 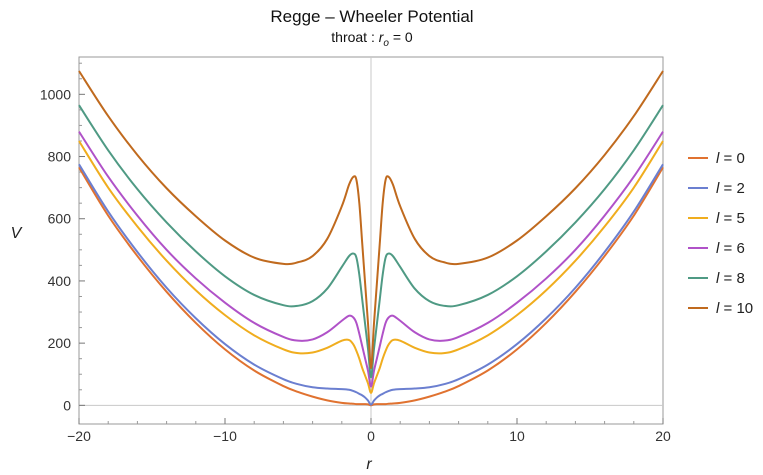 I want to click on legend-label-l-2: l = 2, so click(x=730, y=188).